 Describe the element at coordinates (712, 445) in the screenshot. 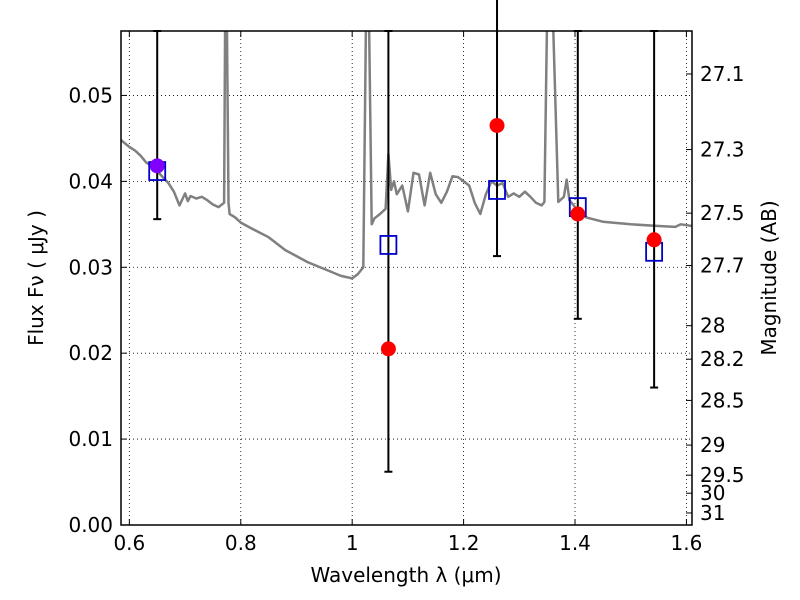

I see `right-tick-label: 29` at that location.